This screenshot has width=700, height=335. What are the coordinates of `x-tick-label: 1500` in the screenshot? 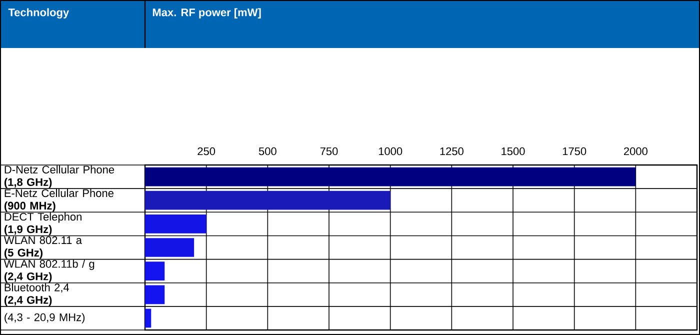 It's located at (513, 151).